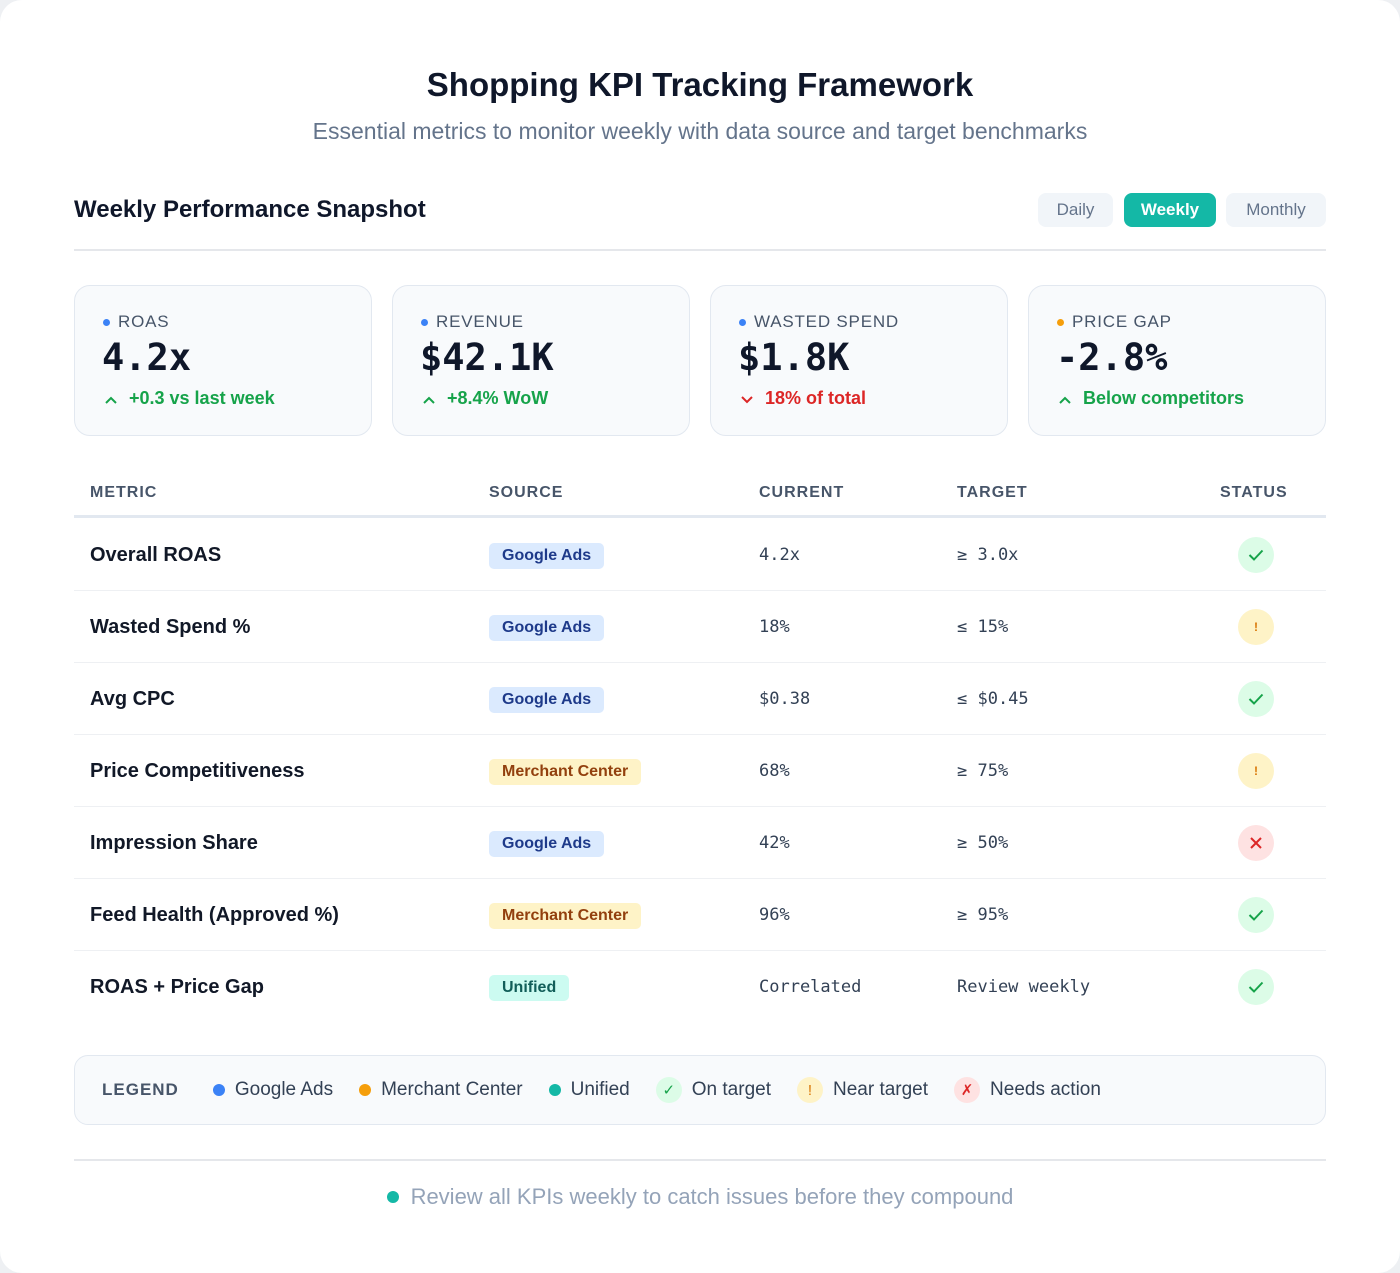 The height and width of the screenshot is (1273, 1400). I want to click on kpi-label-text: ROAS, so click(144, 321).